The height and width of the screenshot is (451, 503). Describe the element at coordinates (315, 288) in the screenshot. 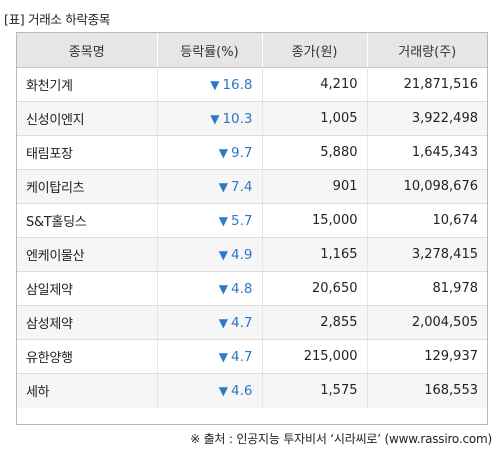

I see `close-price: 20,650` at that location.